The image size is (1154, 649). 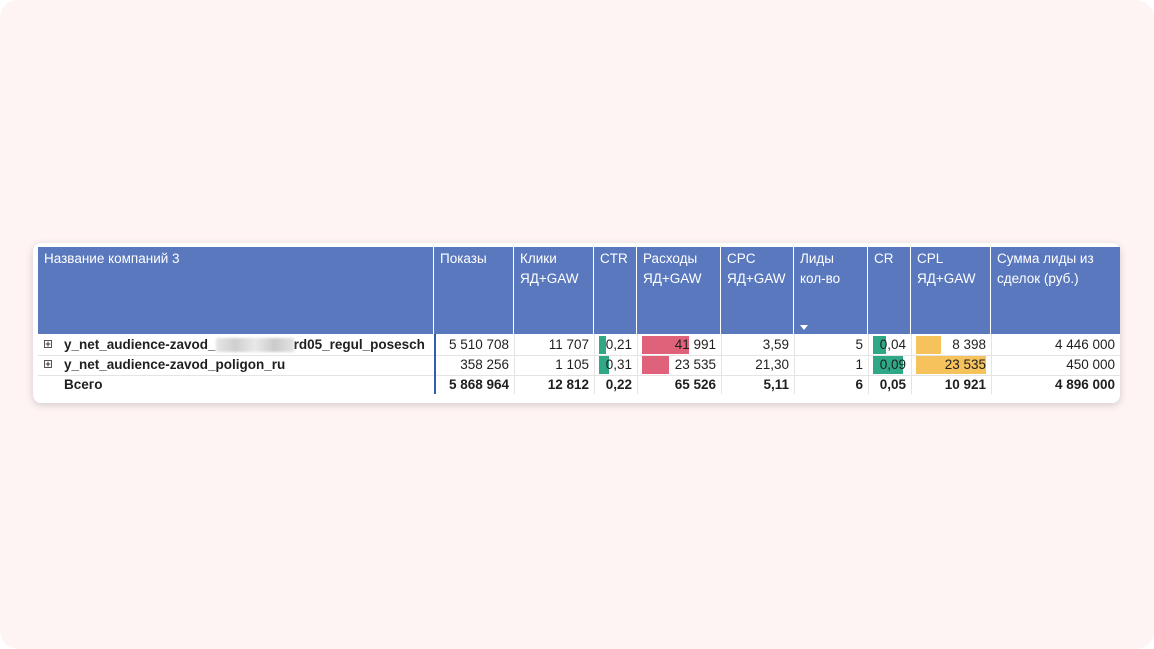 I want to click on col-header-leads: Лиды кол-во, so click(x=831, y=290).